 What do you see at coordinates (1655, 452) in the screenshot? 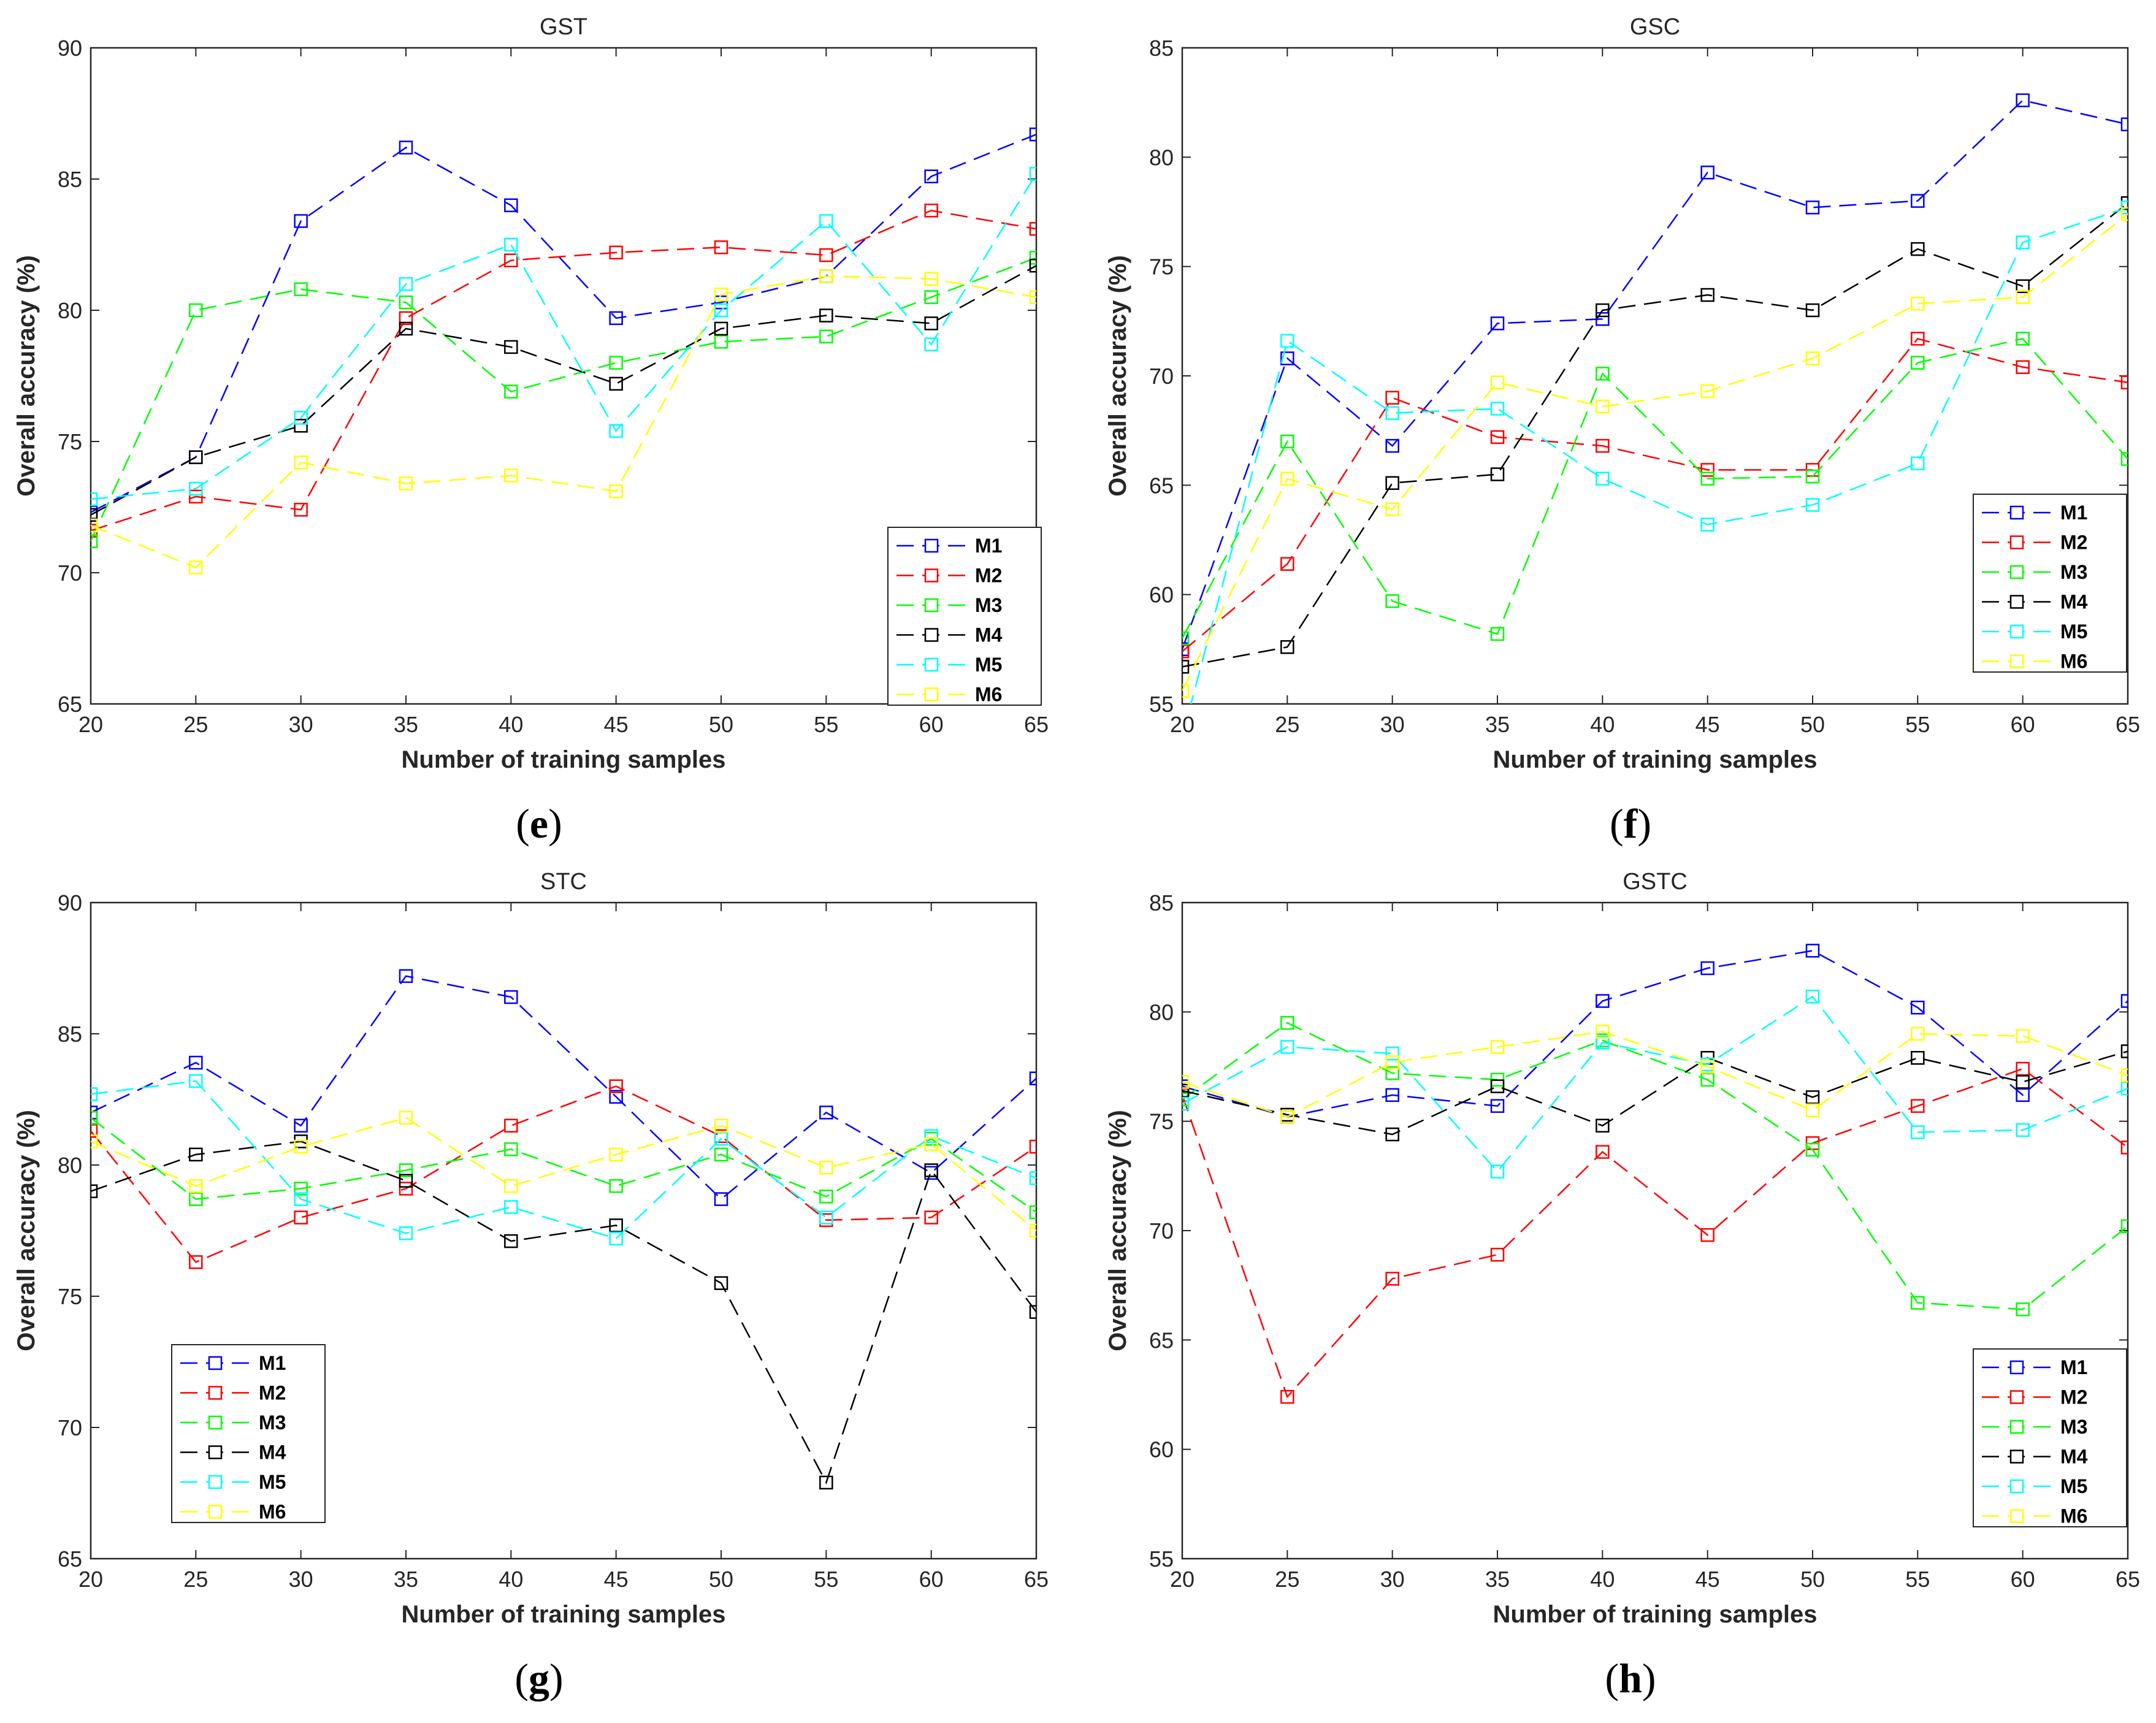
I see `series-line-m6` at bounding box center [1655, 452].